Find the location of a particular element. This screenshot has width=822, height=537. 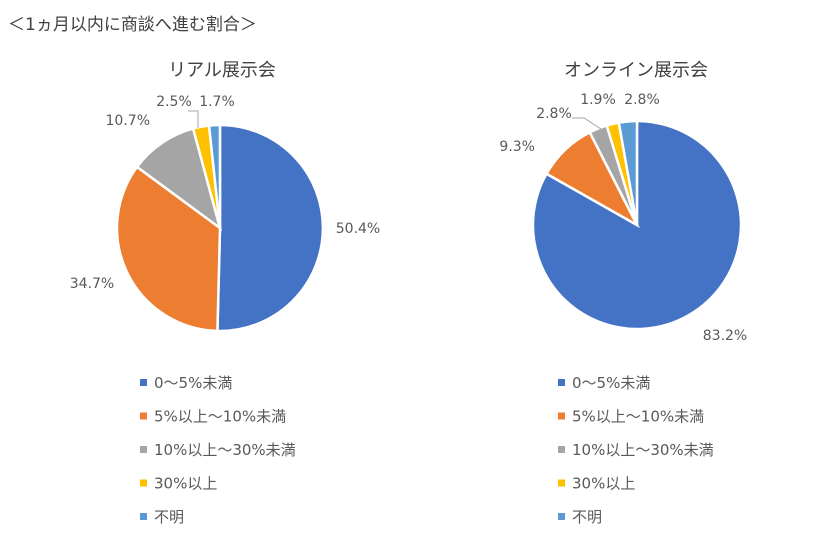

page-title: ＜1ヵ月以内に商談へ進む割合＞ is located at coordinates (132, 25).